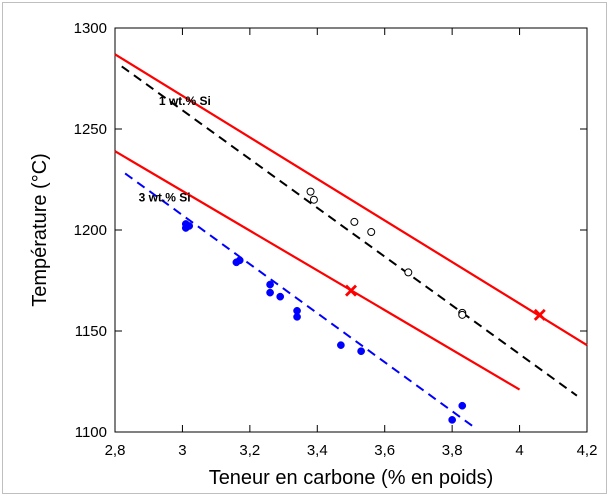 Image resolution: width=611 pixels, height=498 pixels. I want to click on y-axis-title: Température (°C), so click(40, 230).